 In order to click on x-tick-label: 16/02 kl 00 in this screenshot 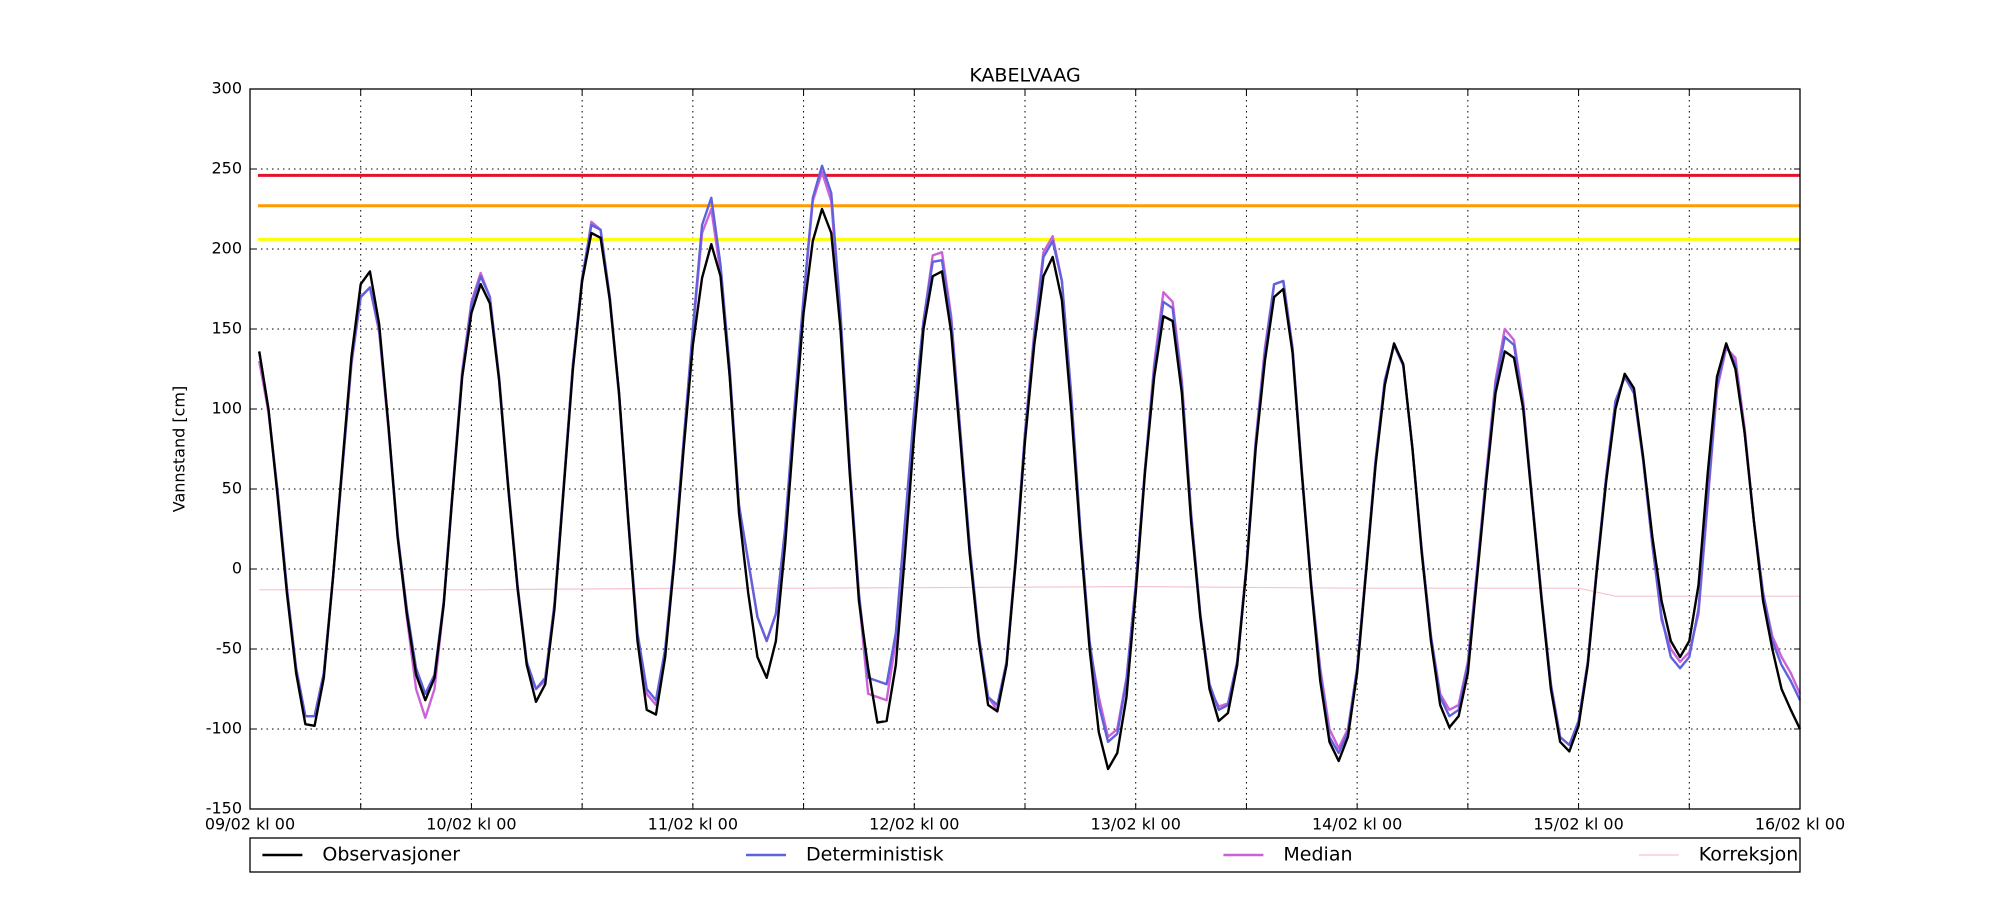, I will do `click(1800, 824)`.